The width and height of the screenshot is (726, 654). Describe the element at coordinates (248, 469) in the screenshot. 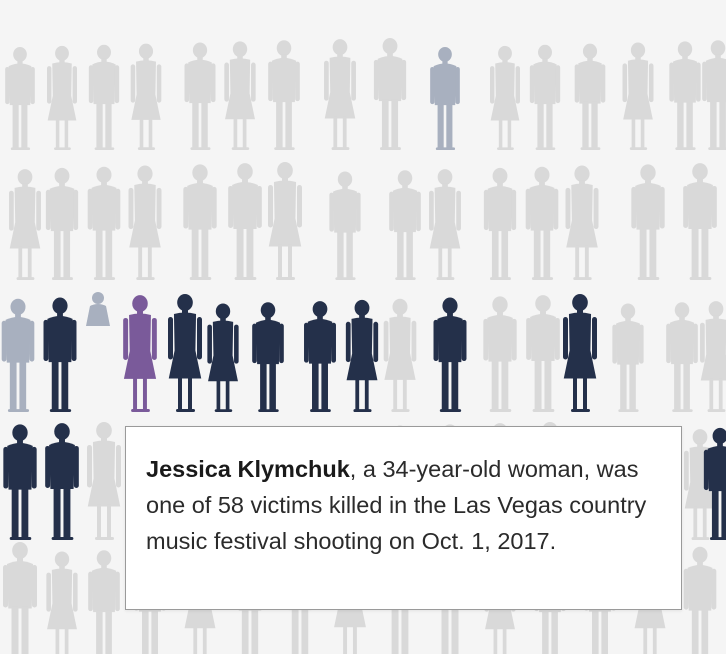

I see `victim-name: Jessica Klymchuk` at that location.